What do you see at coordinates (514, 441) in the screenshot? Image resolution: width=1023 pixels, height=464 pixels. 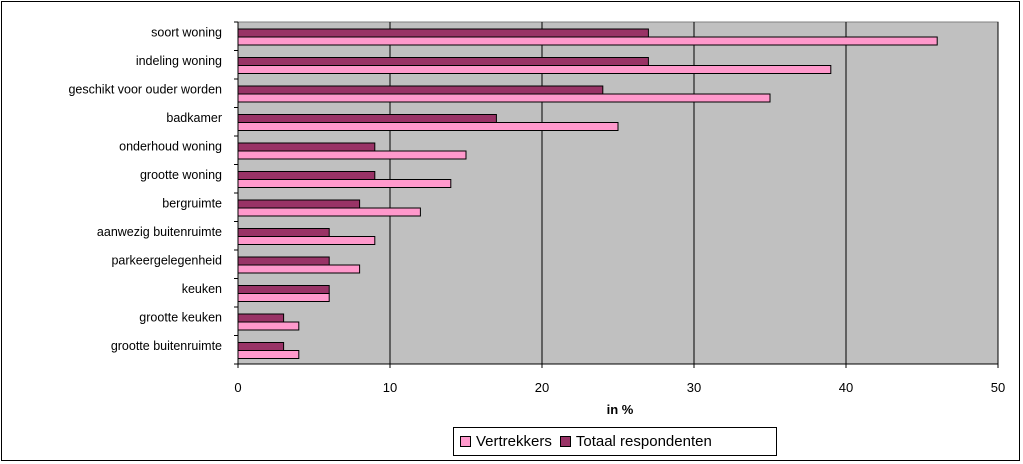 I see `legend-label-vertrekkers: Vertrekkers` at bounding box center [514, 441].